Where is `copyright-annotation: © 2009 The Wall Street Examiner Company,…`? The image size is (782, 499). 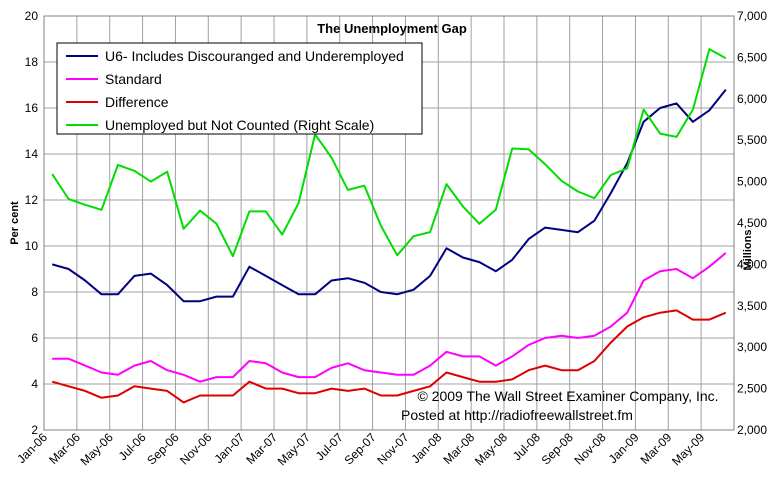 copyright-annotation: © 2009 The Wall Street Examiner Company,… is located at coordinates (567, 396).